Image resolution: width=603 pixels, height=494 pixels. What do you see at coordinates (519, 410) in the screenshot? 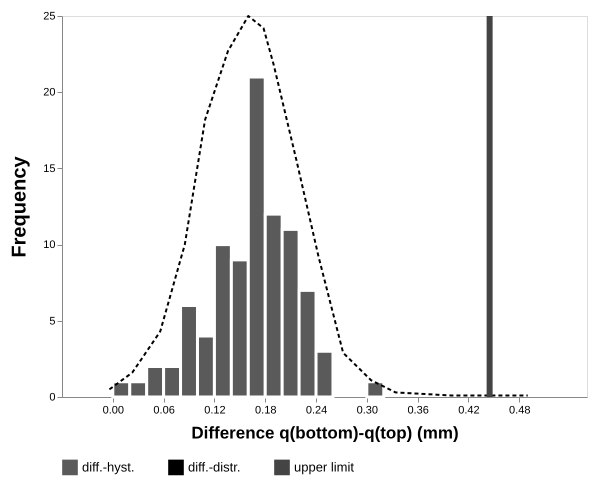
I see `x-tick-label: 0.48` at bounding box center [519, 410].